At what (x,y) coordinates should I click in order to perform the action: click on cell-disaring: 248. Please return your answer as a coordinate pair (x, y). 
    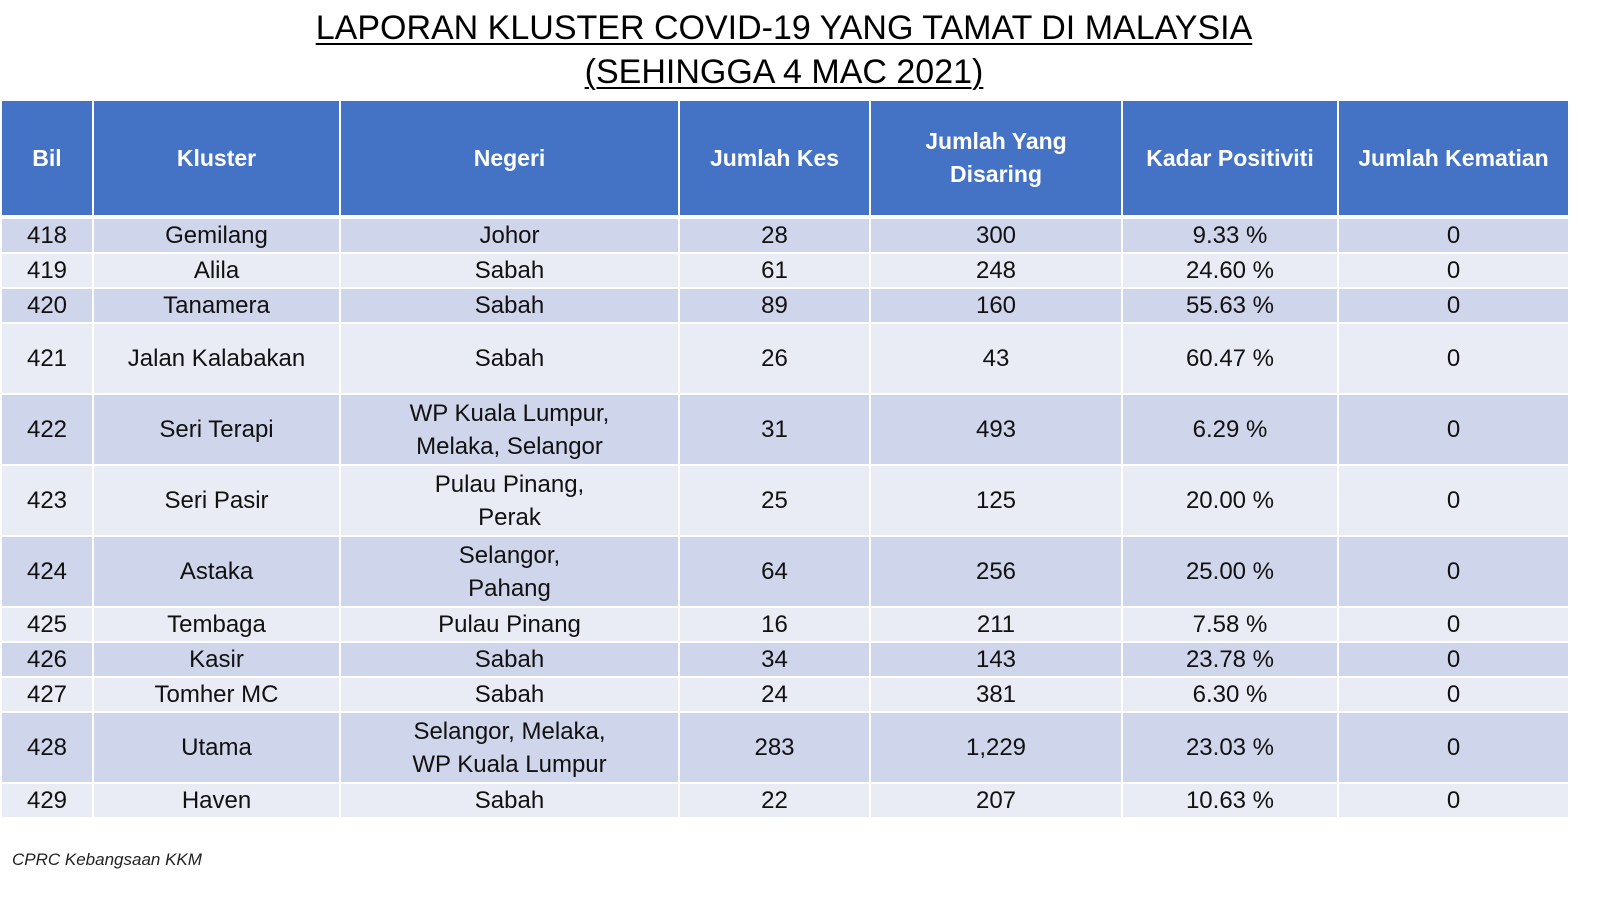
    Looking at the image, I should click on (996, 270).